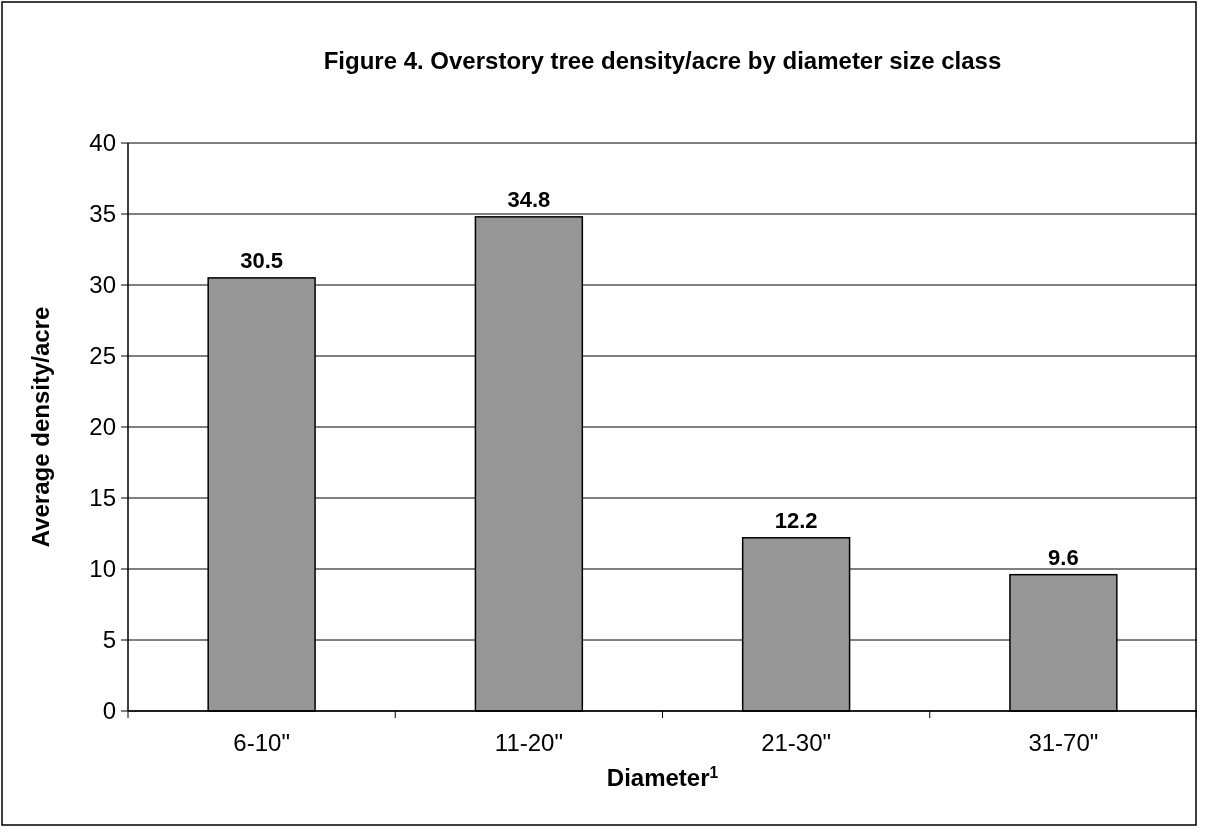 This screenshot has width=1208, height=833. Describe the element at coordinates (102, 214) in the screenshot. I see `y-tick-label: 35` at that location.